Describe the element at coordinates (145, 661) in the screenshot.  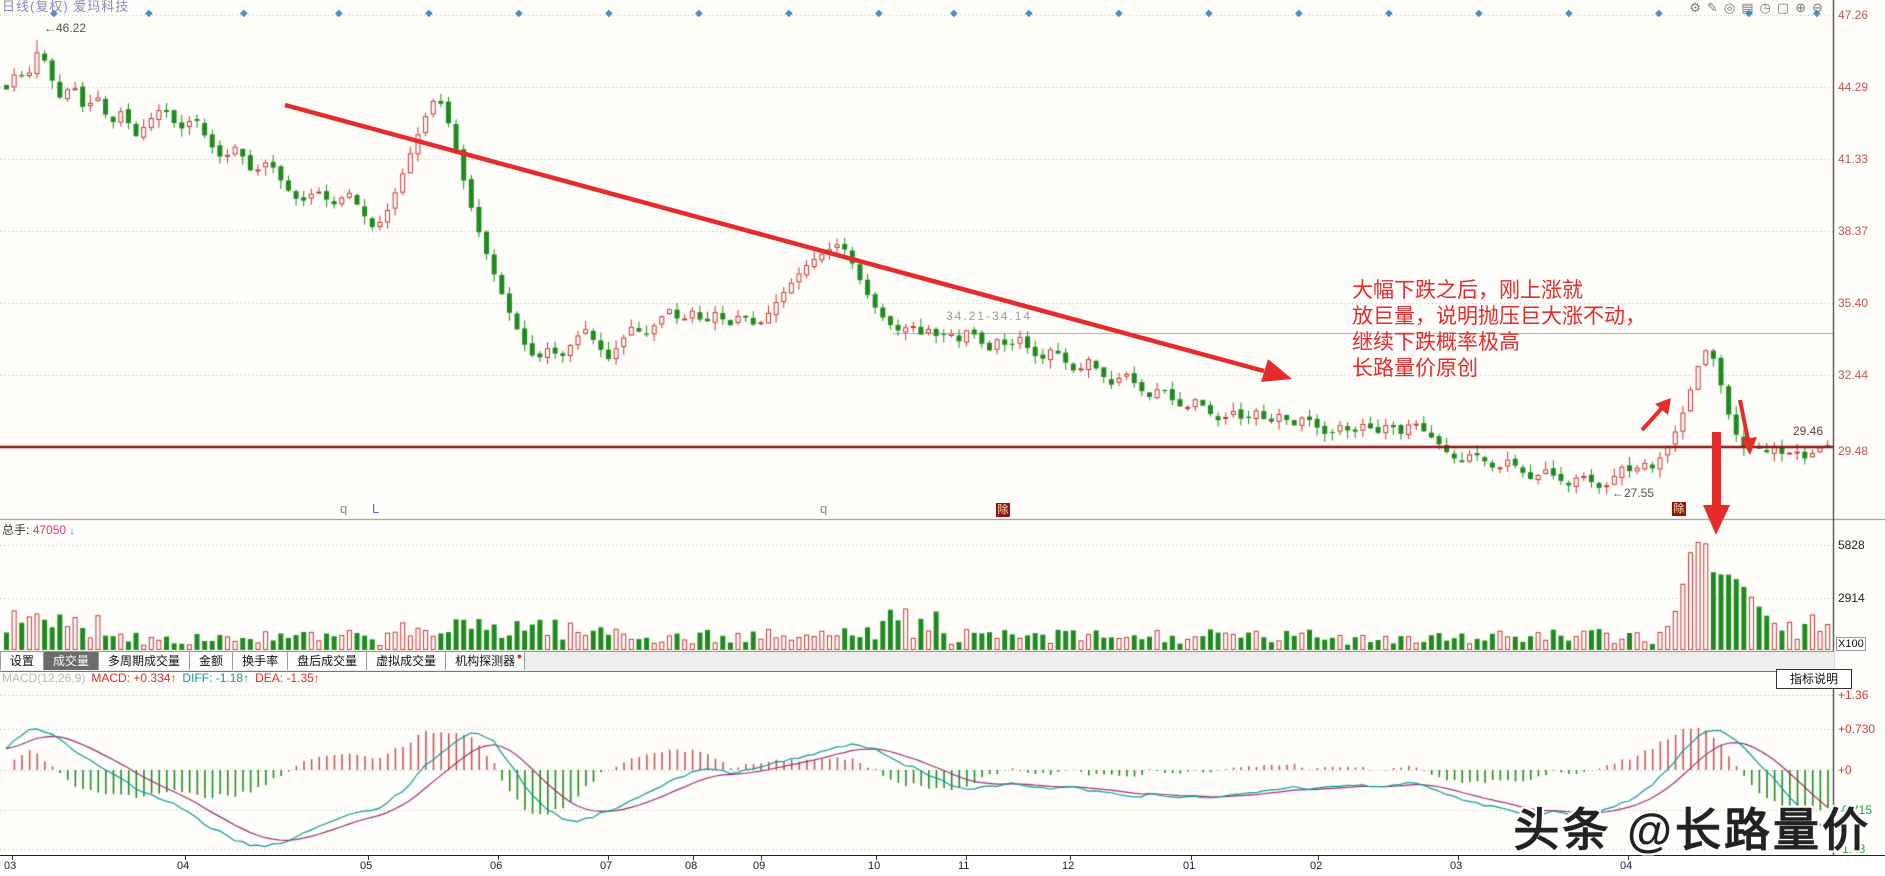
I see `tab-多周期成交量: 多周期成交量` at that location.